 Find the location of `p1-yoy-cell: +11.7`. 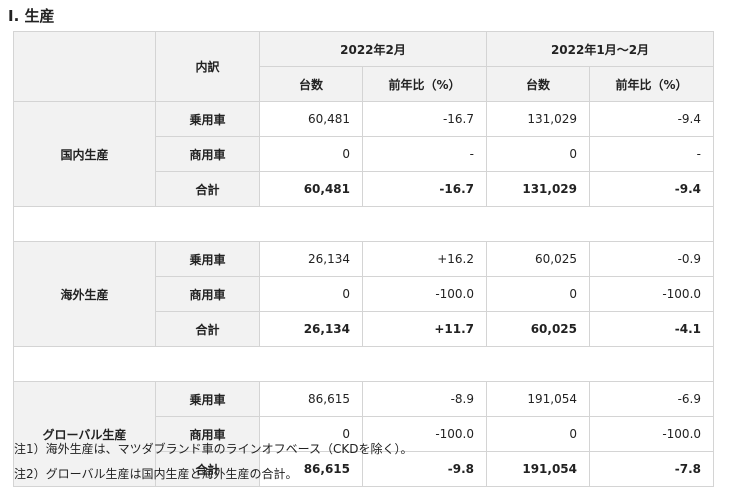

p1-yoy-cell: +11.7 is located at coordinates (424, 329).